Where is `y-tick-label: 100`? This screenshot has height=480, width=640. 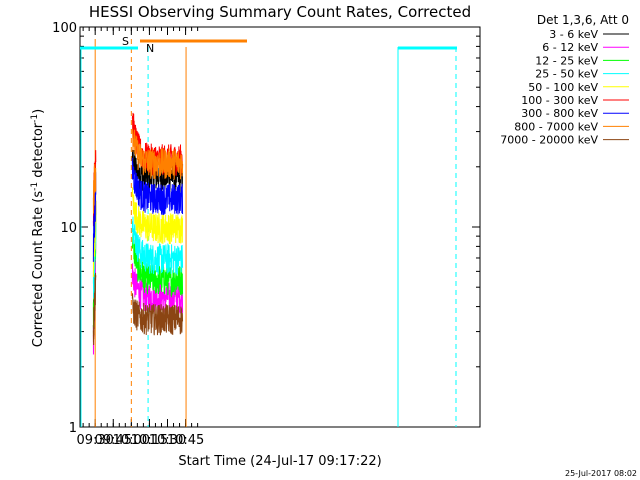
y-tick-label: 100 is located at coordinates (64, 28).